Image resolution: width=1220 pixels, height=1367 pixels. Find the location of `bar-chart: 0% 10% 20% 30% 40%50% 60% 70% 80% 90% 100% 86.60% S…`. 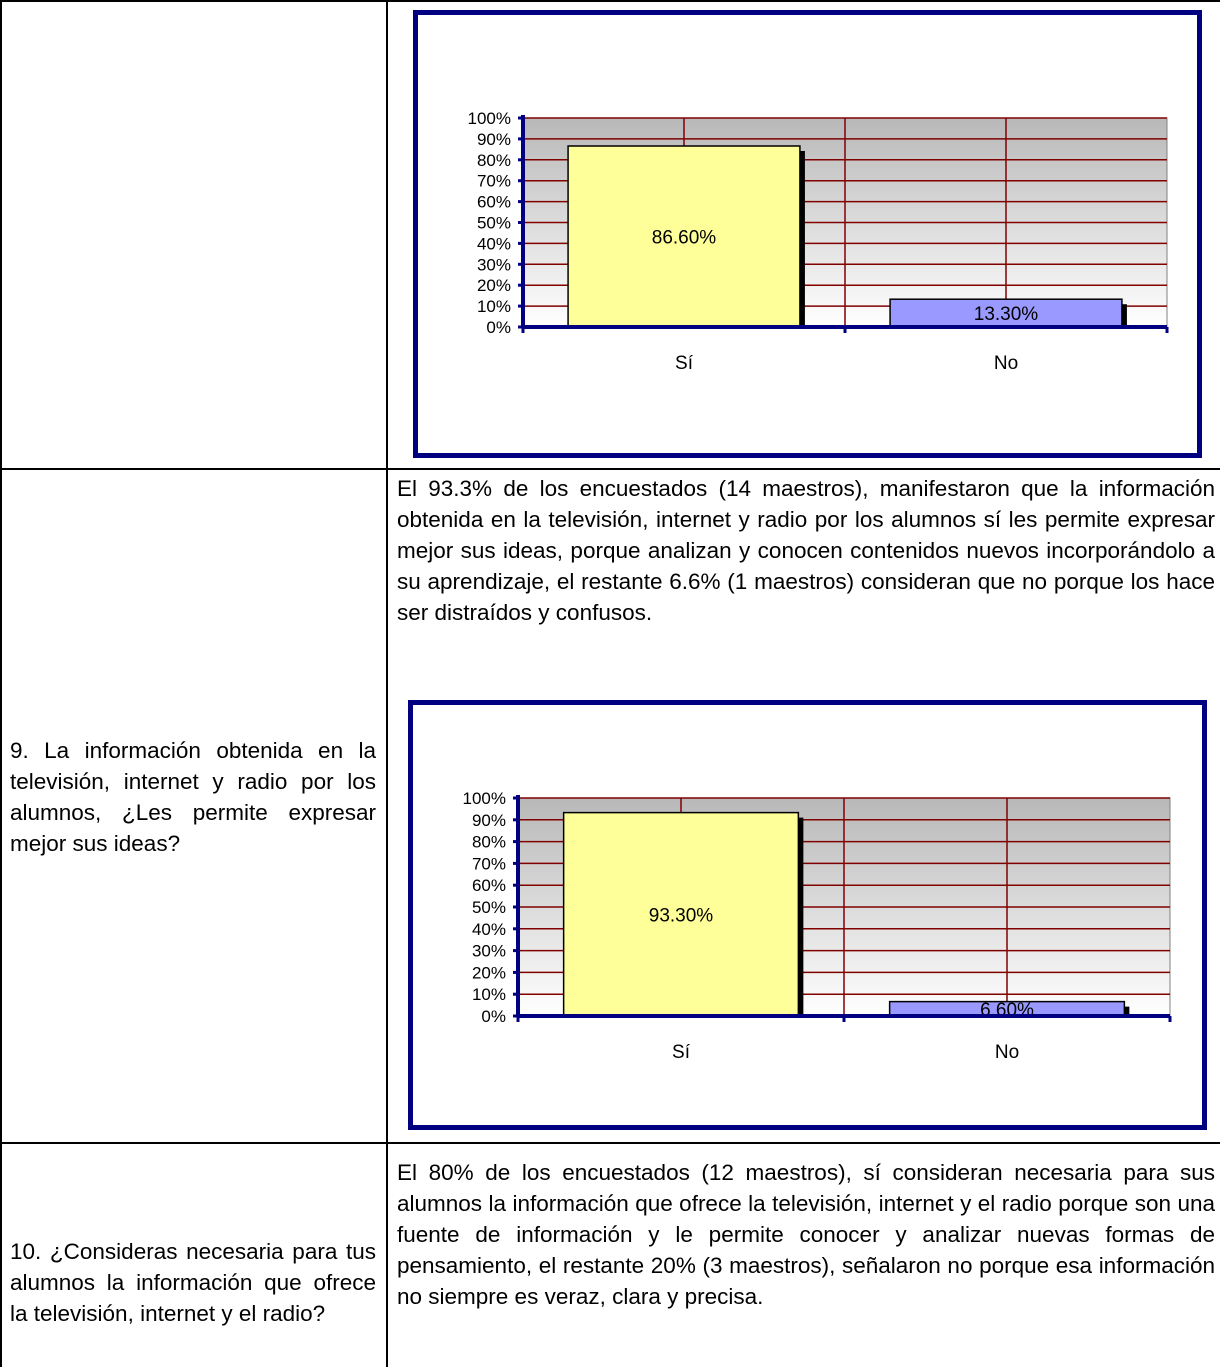

bar-chart: 0% 10% 20% 30% 40%50% 60% 70% 80% 90% 100% 86.60% S… is located at coordinates (818, 241).